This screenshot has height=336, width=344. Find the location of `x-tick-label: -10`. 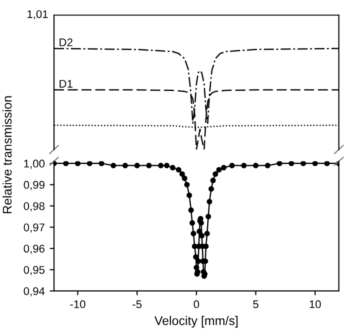

x-tick-label: -10 is located at coordinates (78, 304).